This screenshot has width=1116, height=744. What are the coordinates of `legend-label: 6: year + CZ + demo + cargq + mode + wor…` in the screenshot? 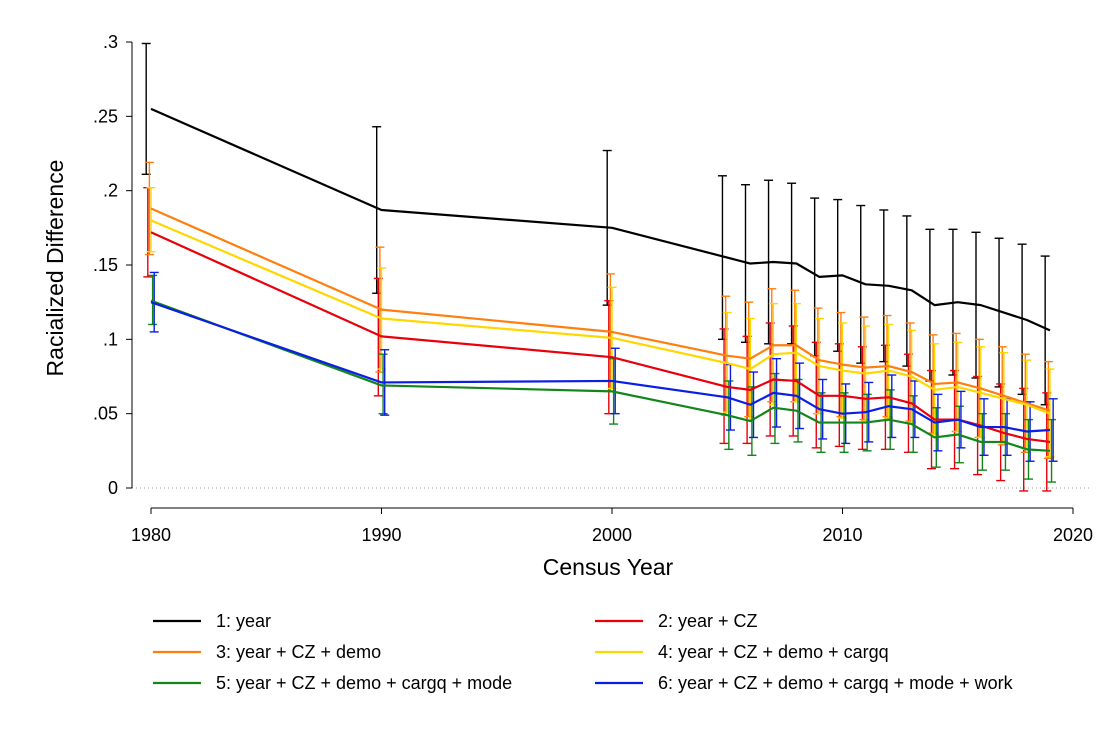 It's located at (836, 683).